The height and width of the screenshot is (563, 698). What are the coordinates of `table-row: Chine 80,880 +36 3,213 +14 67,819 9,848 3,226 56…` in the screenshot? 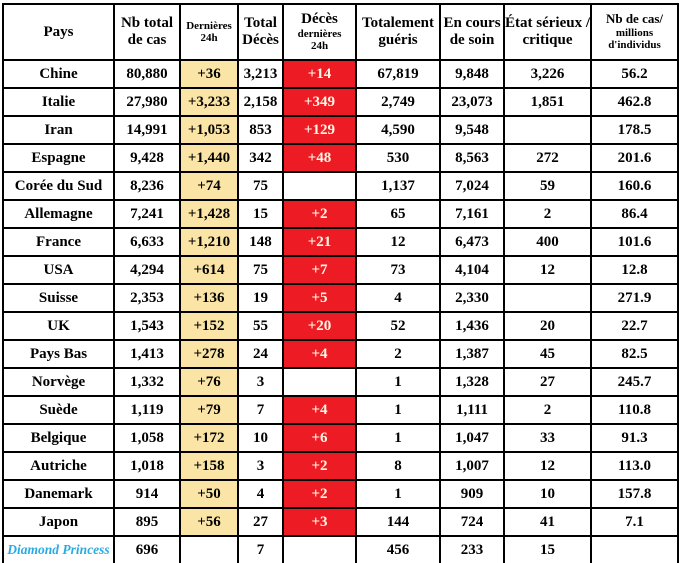 It's located at (340, 74).